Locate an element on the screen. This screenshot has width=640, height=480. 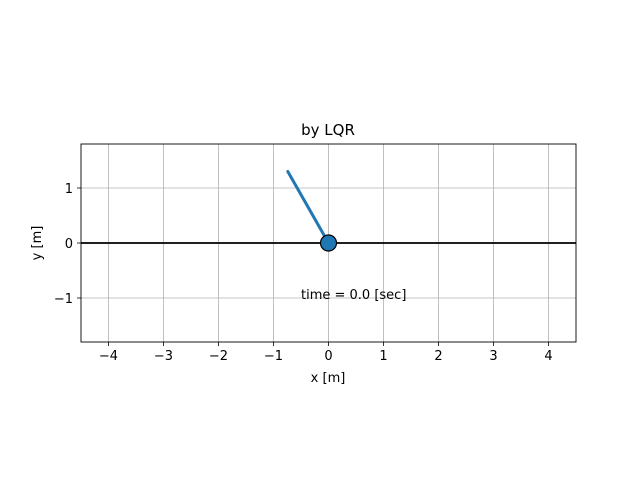
x-tick-label: 3 is located at coordinates (493, 356).